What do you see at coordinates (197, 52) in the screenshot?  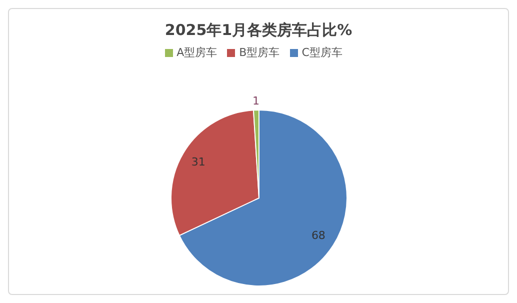 I see `legend-label: A型房车` at bounding box center [197, 52].